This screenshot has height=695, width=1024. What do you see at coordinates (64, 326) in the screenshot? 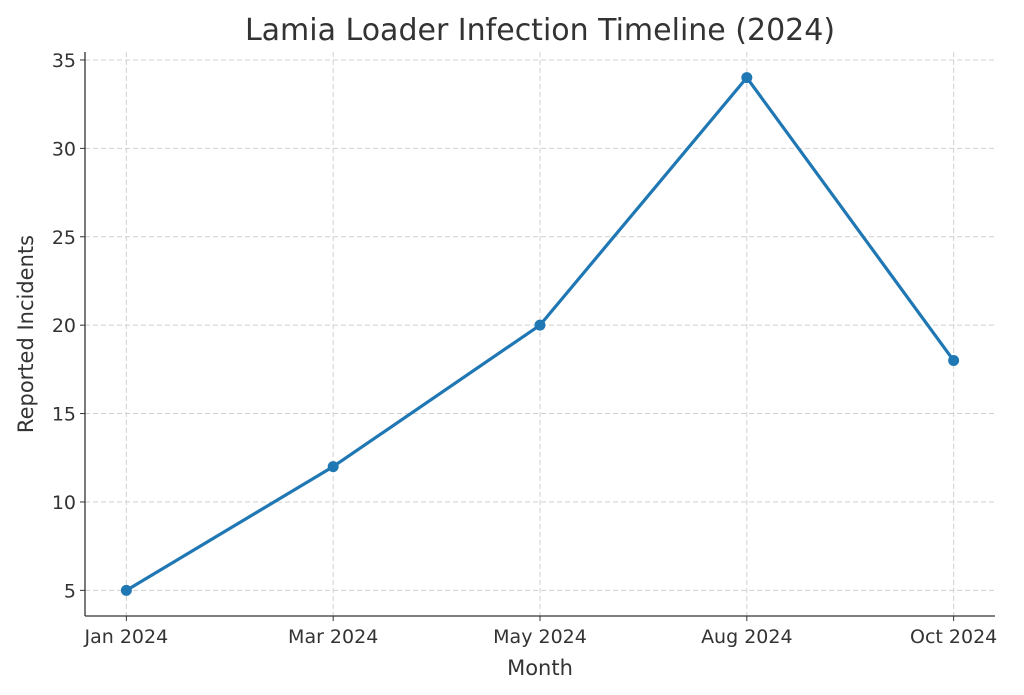
I see `y-tick-label: 20` at bounding box center [64, 326].